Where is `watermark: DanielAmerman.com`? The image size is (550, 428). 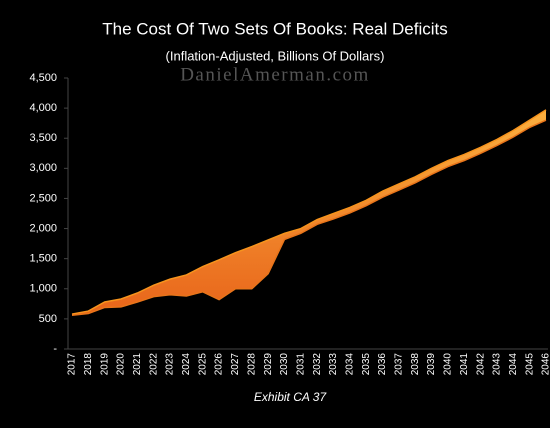 watermark: DanielAmerman.com is located at coordinates (275, 74).